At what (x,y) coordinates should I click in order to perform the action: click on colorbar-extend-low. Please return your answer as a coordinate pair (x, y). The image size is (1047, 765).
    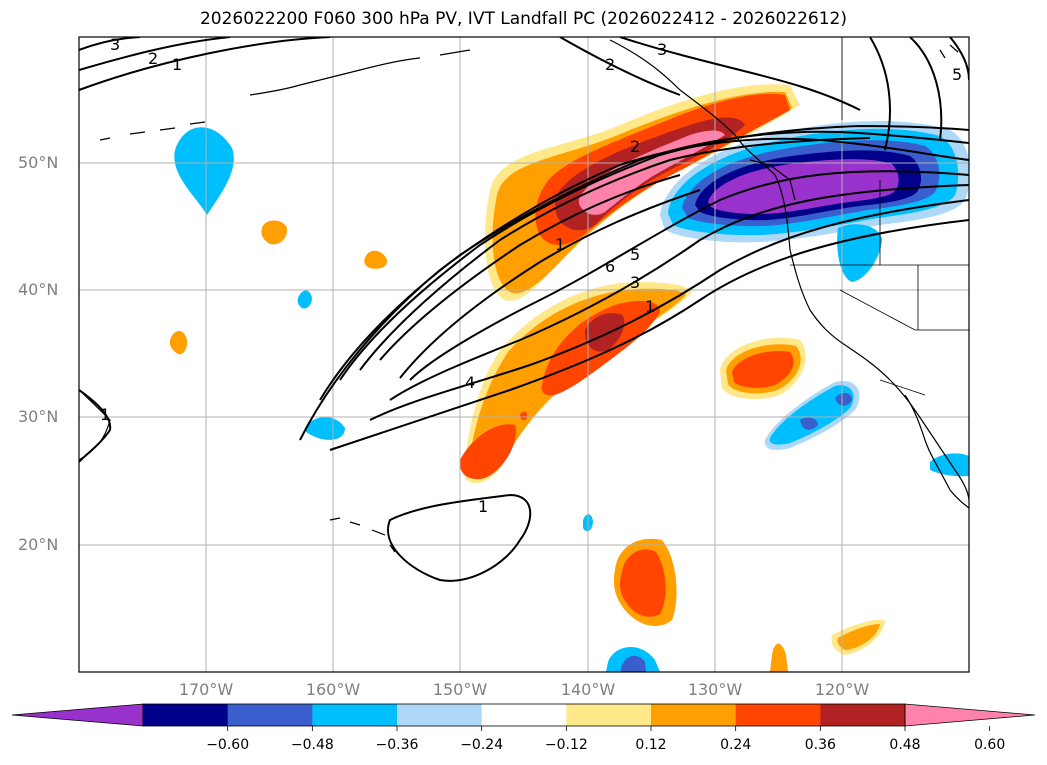
    Looking at the image, I should click on (77, 715).